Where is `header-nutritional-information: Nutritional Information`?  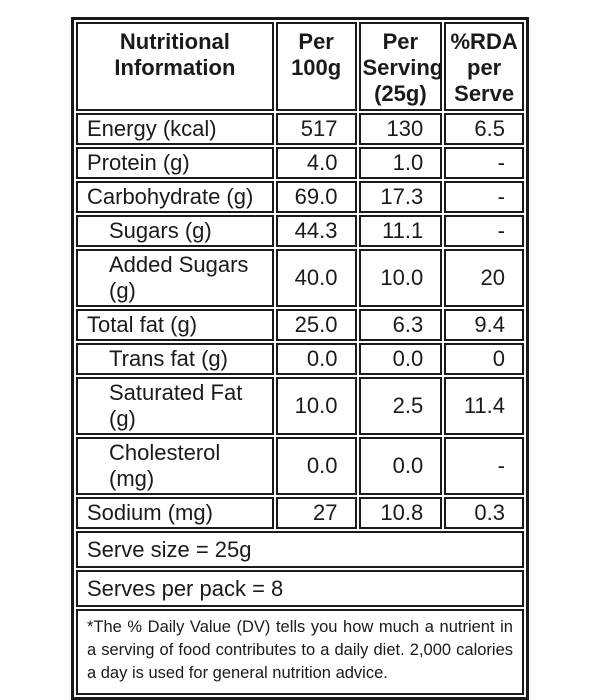 header-nutritional-information: Nutritional Information is located at coordinates (175, 66).